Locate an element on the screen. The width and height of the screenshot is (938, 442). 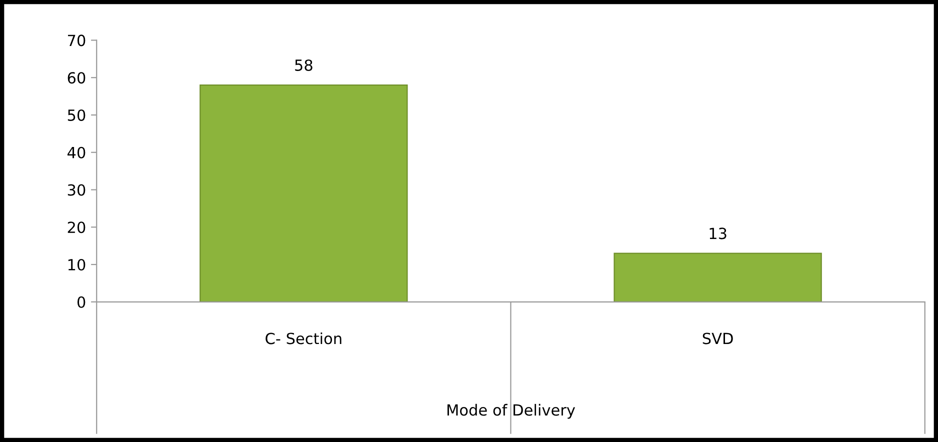
x-axis-title: Mode of Delivery is located at coordinates (511, 411).